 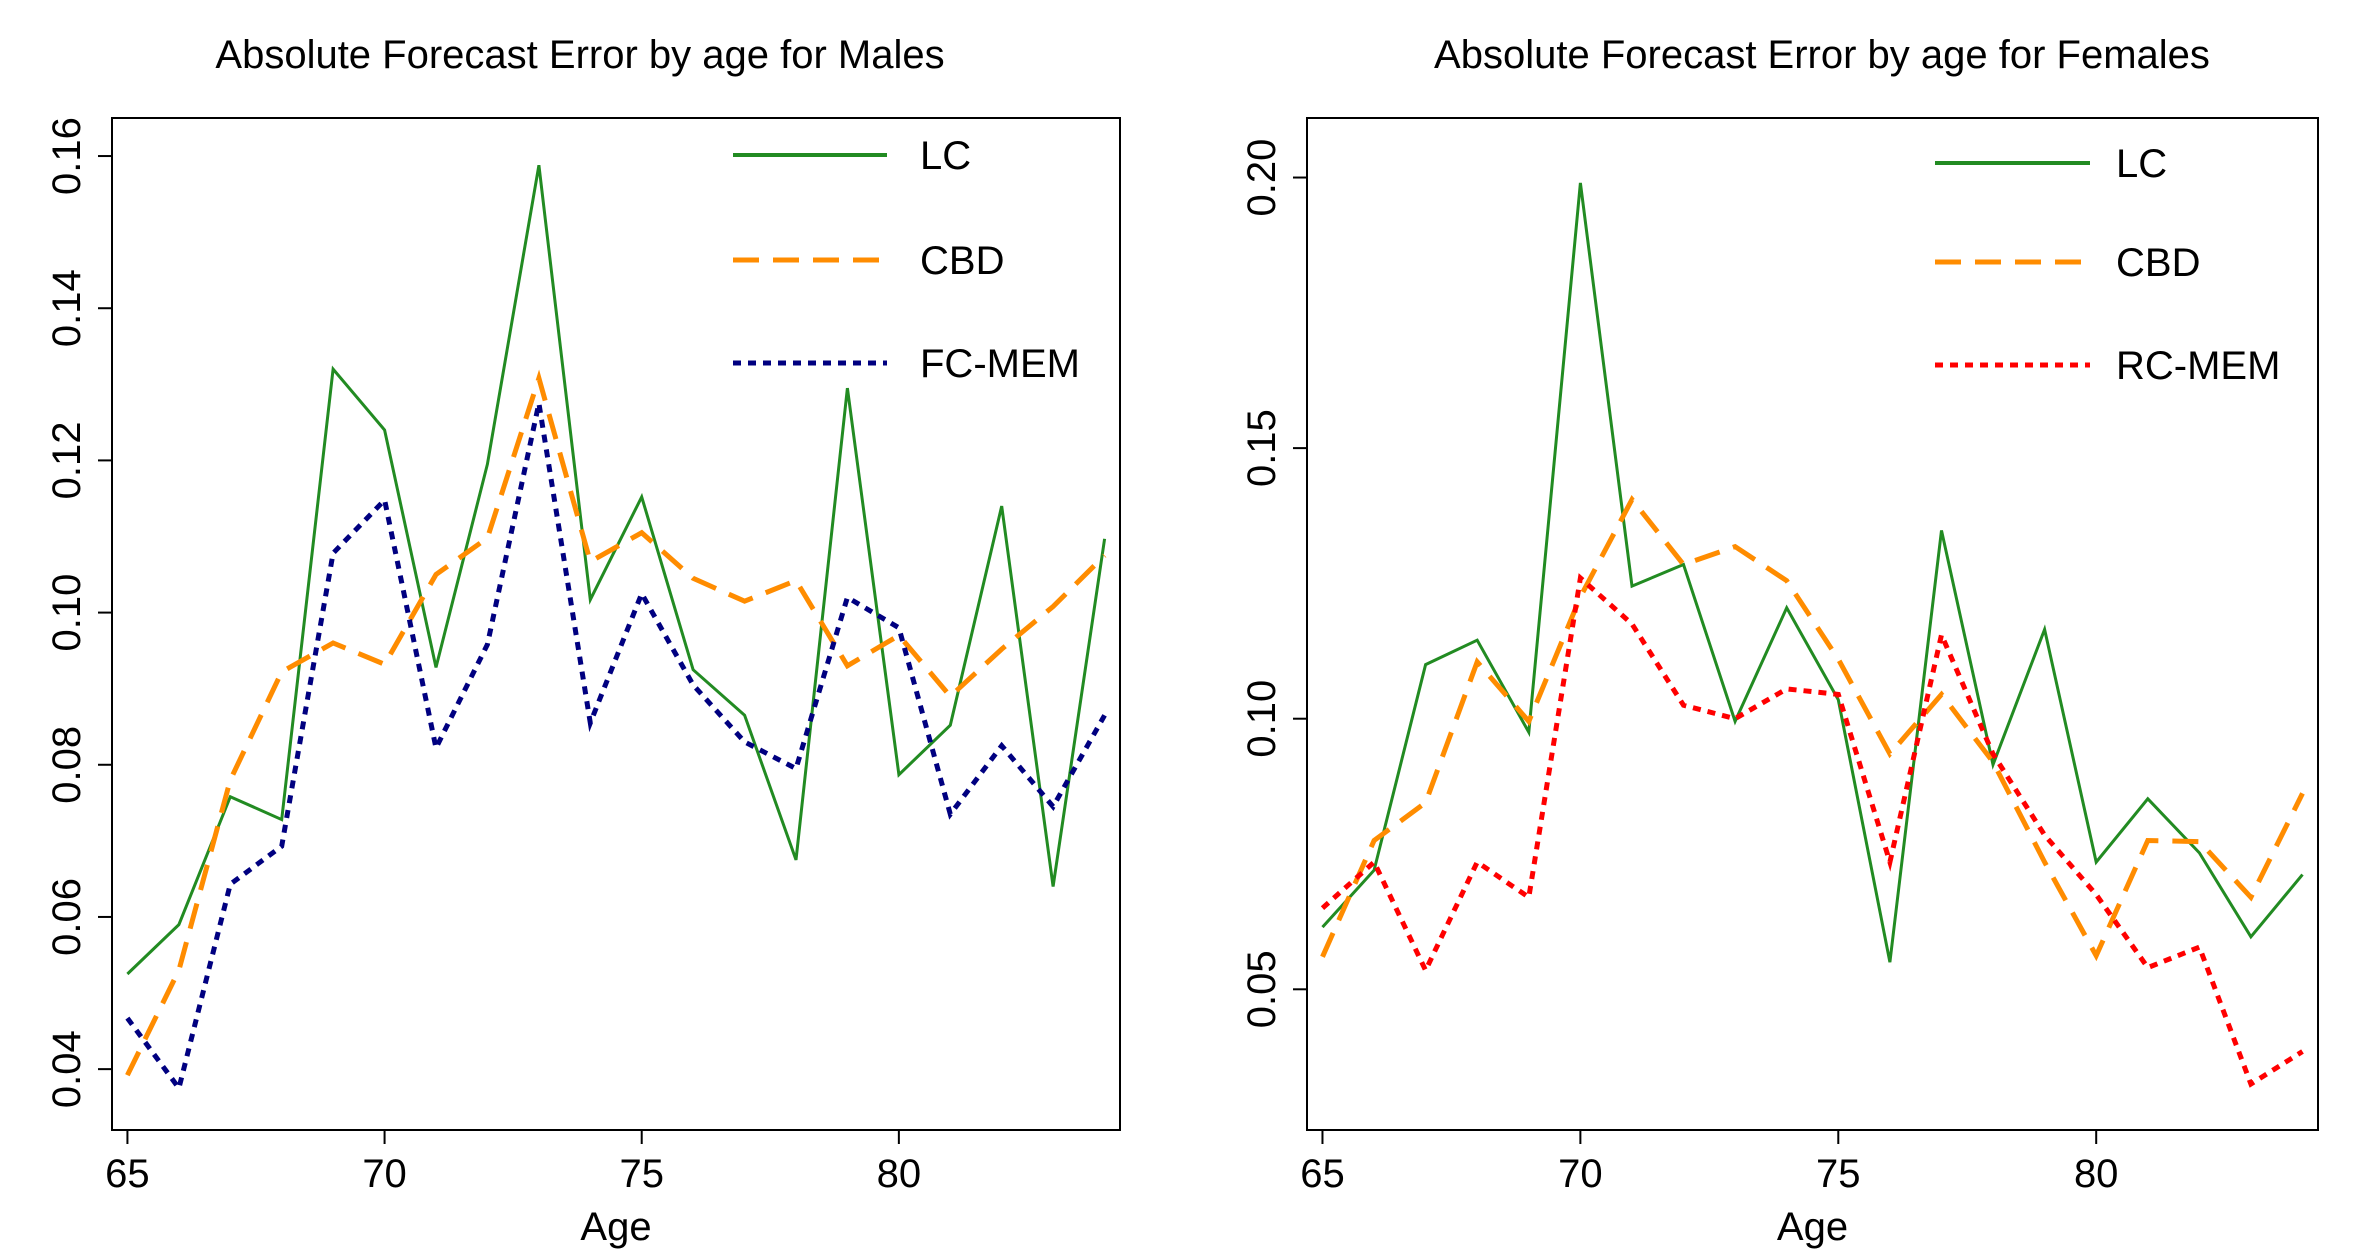 What do you see at coordinates (1262, 989) in the screenshot?
I see `y-tick-label: 0.05` at bounding box center [1262, 989].